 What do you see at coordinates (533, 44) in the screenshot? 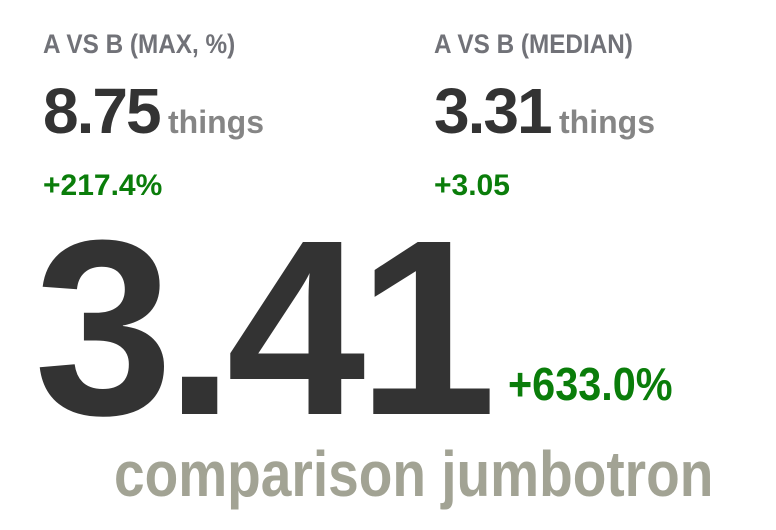
I see `stat-label: A VS B (MEDIAN)` at bounding box center [533, 44].